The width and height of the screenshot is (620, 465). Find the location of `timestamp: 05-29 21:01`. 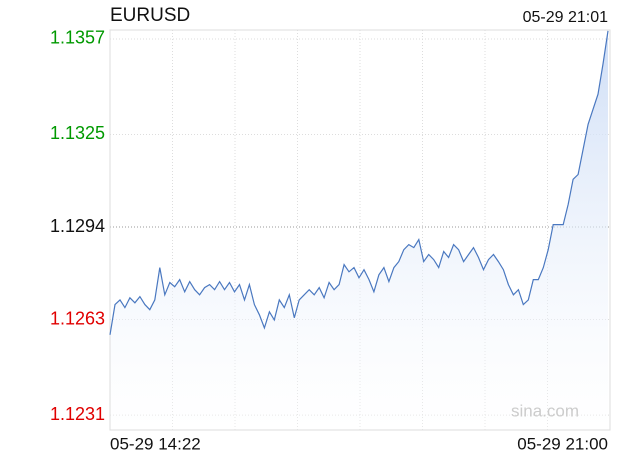

timestamp: 05-29 21:01 is located at coordinates (566, 17).